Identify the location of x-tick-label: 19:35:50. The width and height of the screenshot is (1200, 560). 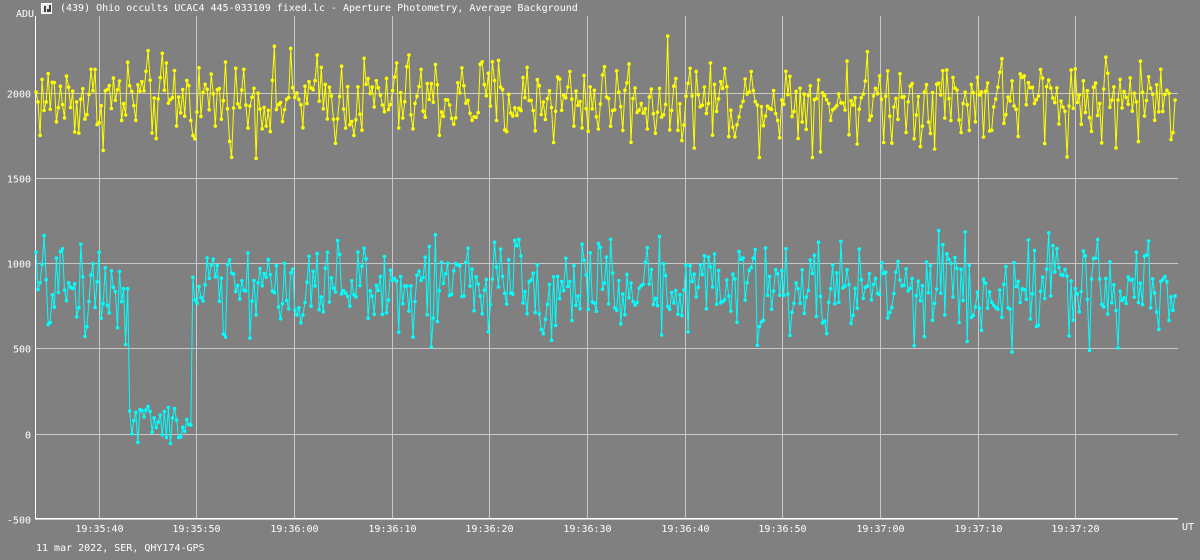
(196, 529).